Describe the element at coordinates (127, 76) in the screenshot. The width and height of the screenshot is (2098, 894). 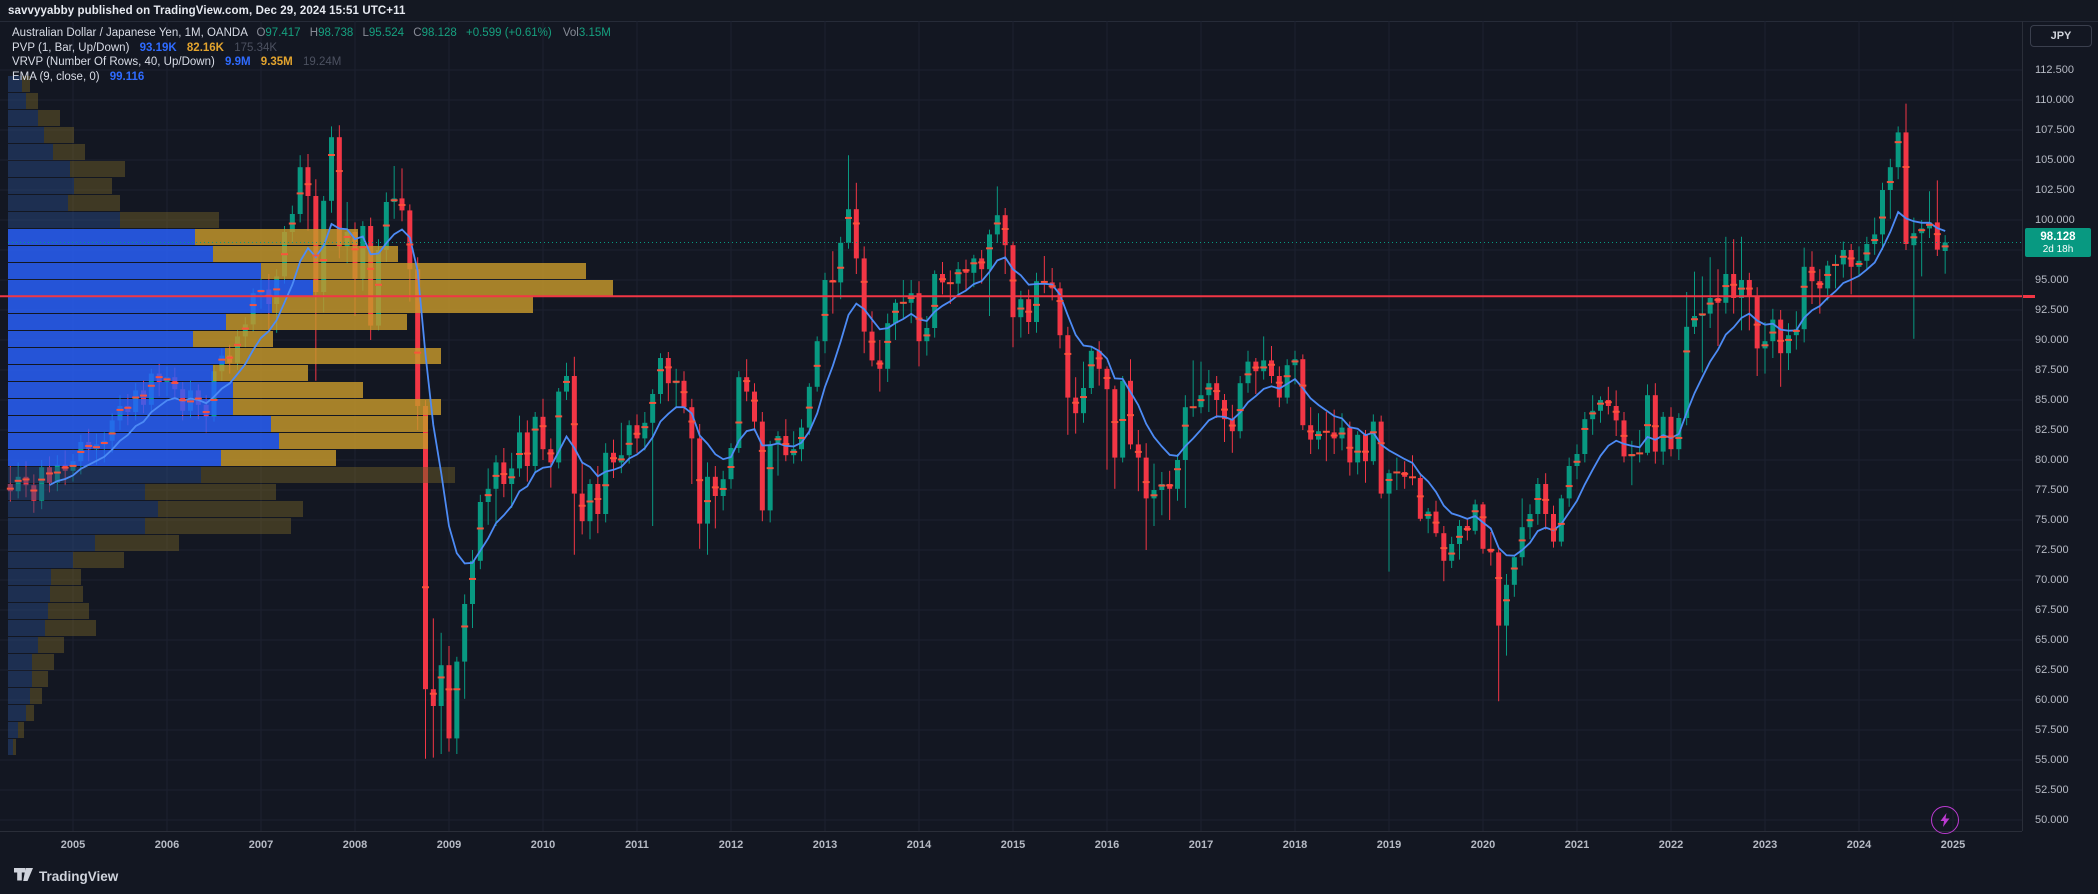
I see `ema-value: 99.116` at that location.